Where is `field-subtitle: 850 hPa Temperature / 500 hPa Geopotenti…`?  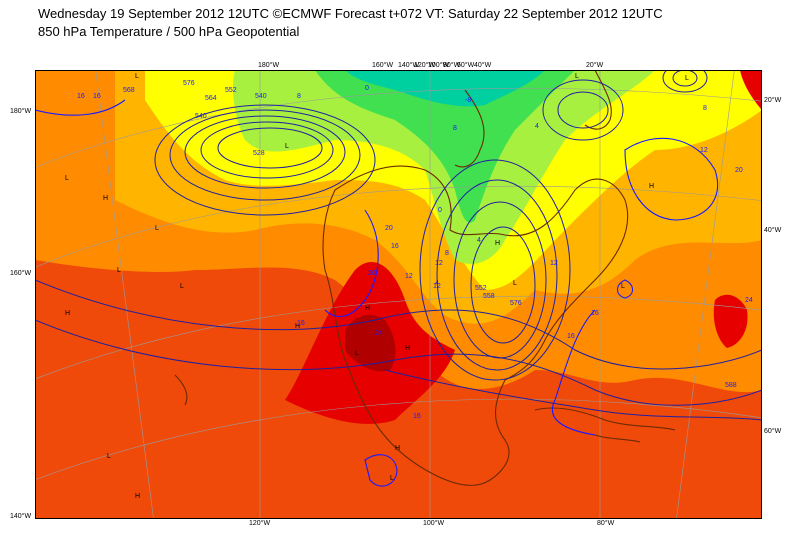
field-subtitle: 850 hPa Temperature / 500 hPa Geopotenti… is located at coordinates (169, 31).